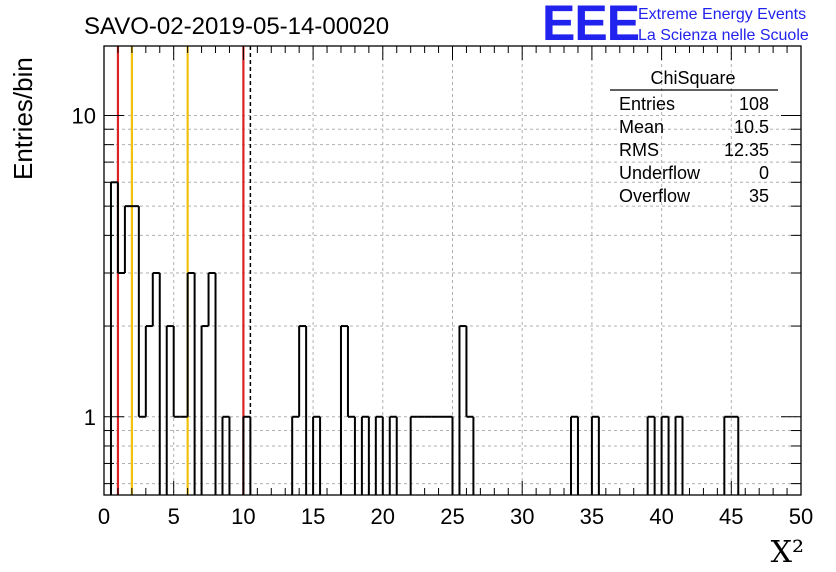 This screenshot has width=836, height=572. What do you see at coordinates (639, 150) in the screenshot?
I see `stats-row-label: RMS` at bounding box center [639, 150].